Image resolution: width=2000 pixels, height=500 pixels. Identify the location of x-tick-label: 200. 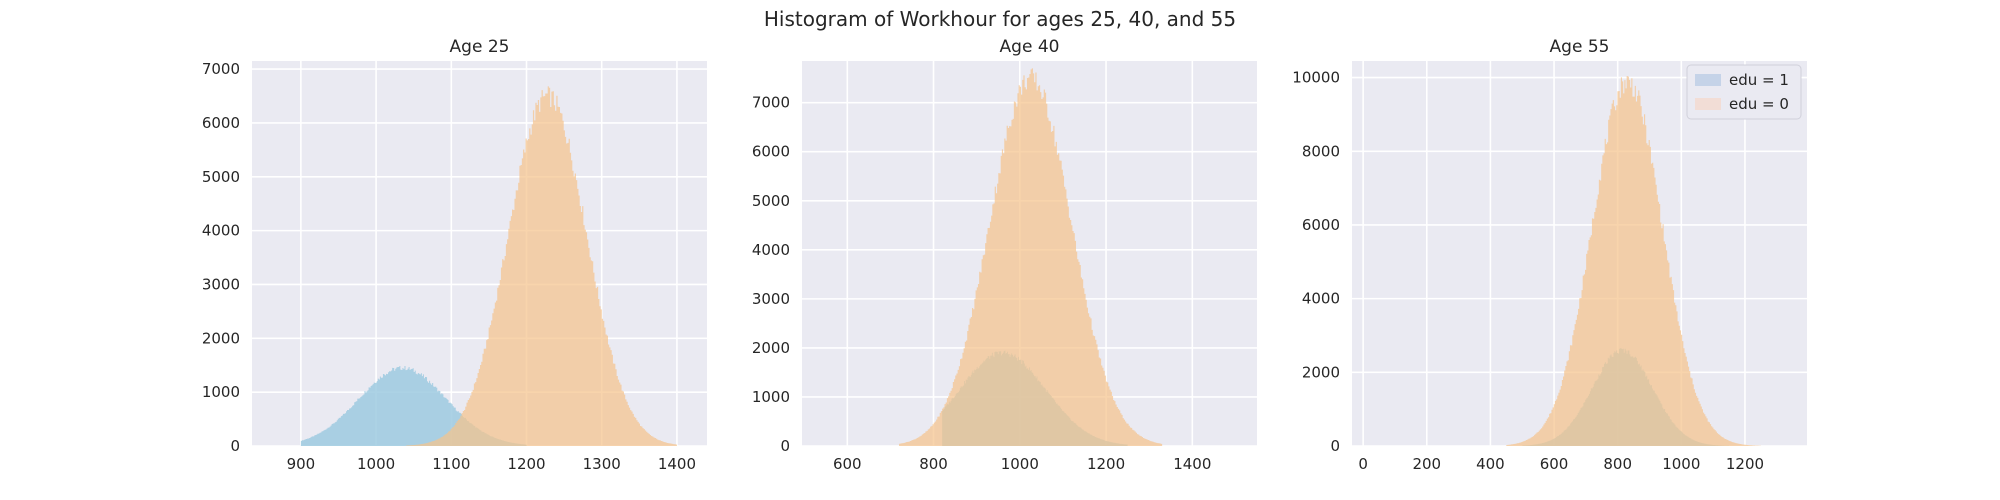
(1426, 464).